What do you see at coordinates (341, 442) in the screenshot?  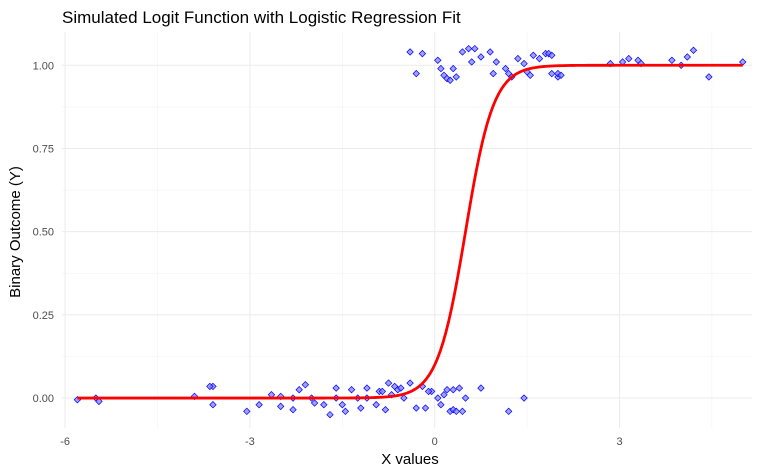 I see `x-axis-ticks: -6 -3 0 3` at bounding box center [341, 442].